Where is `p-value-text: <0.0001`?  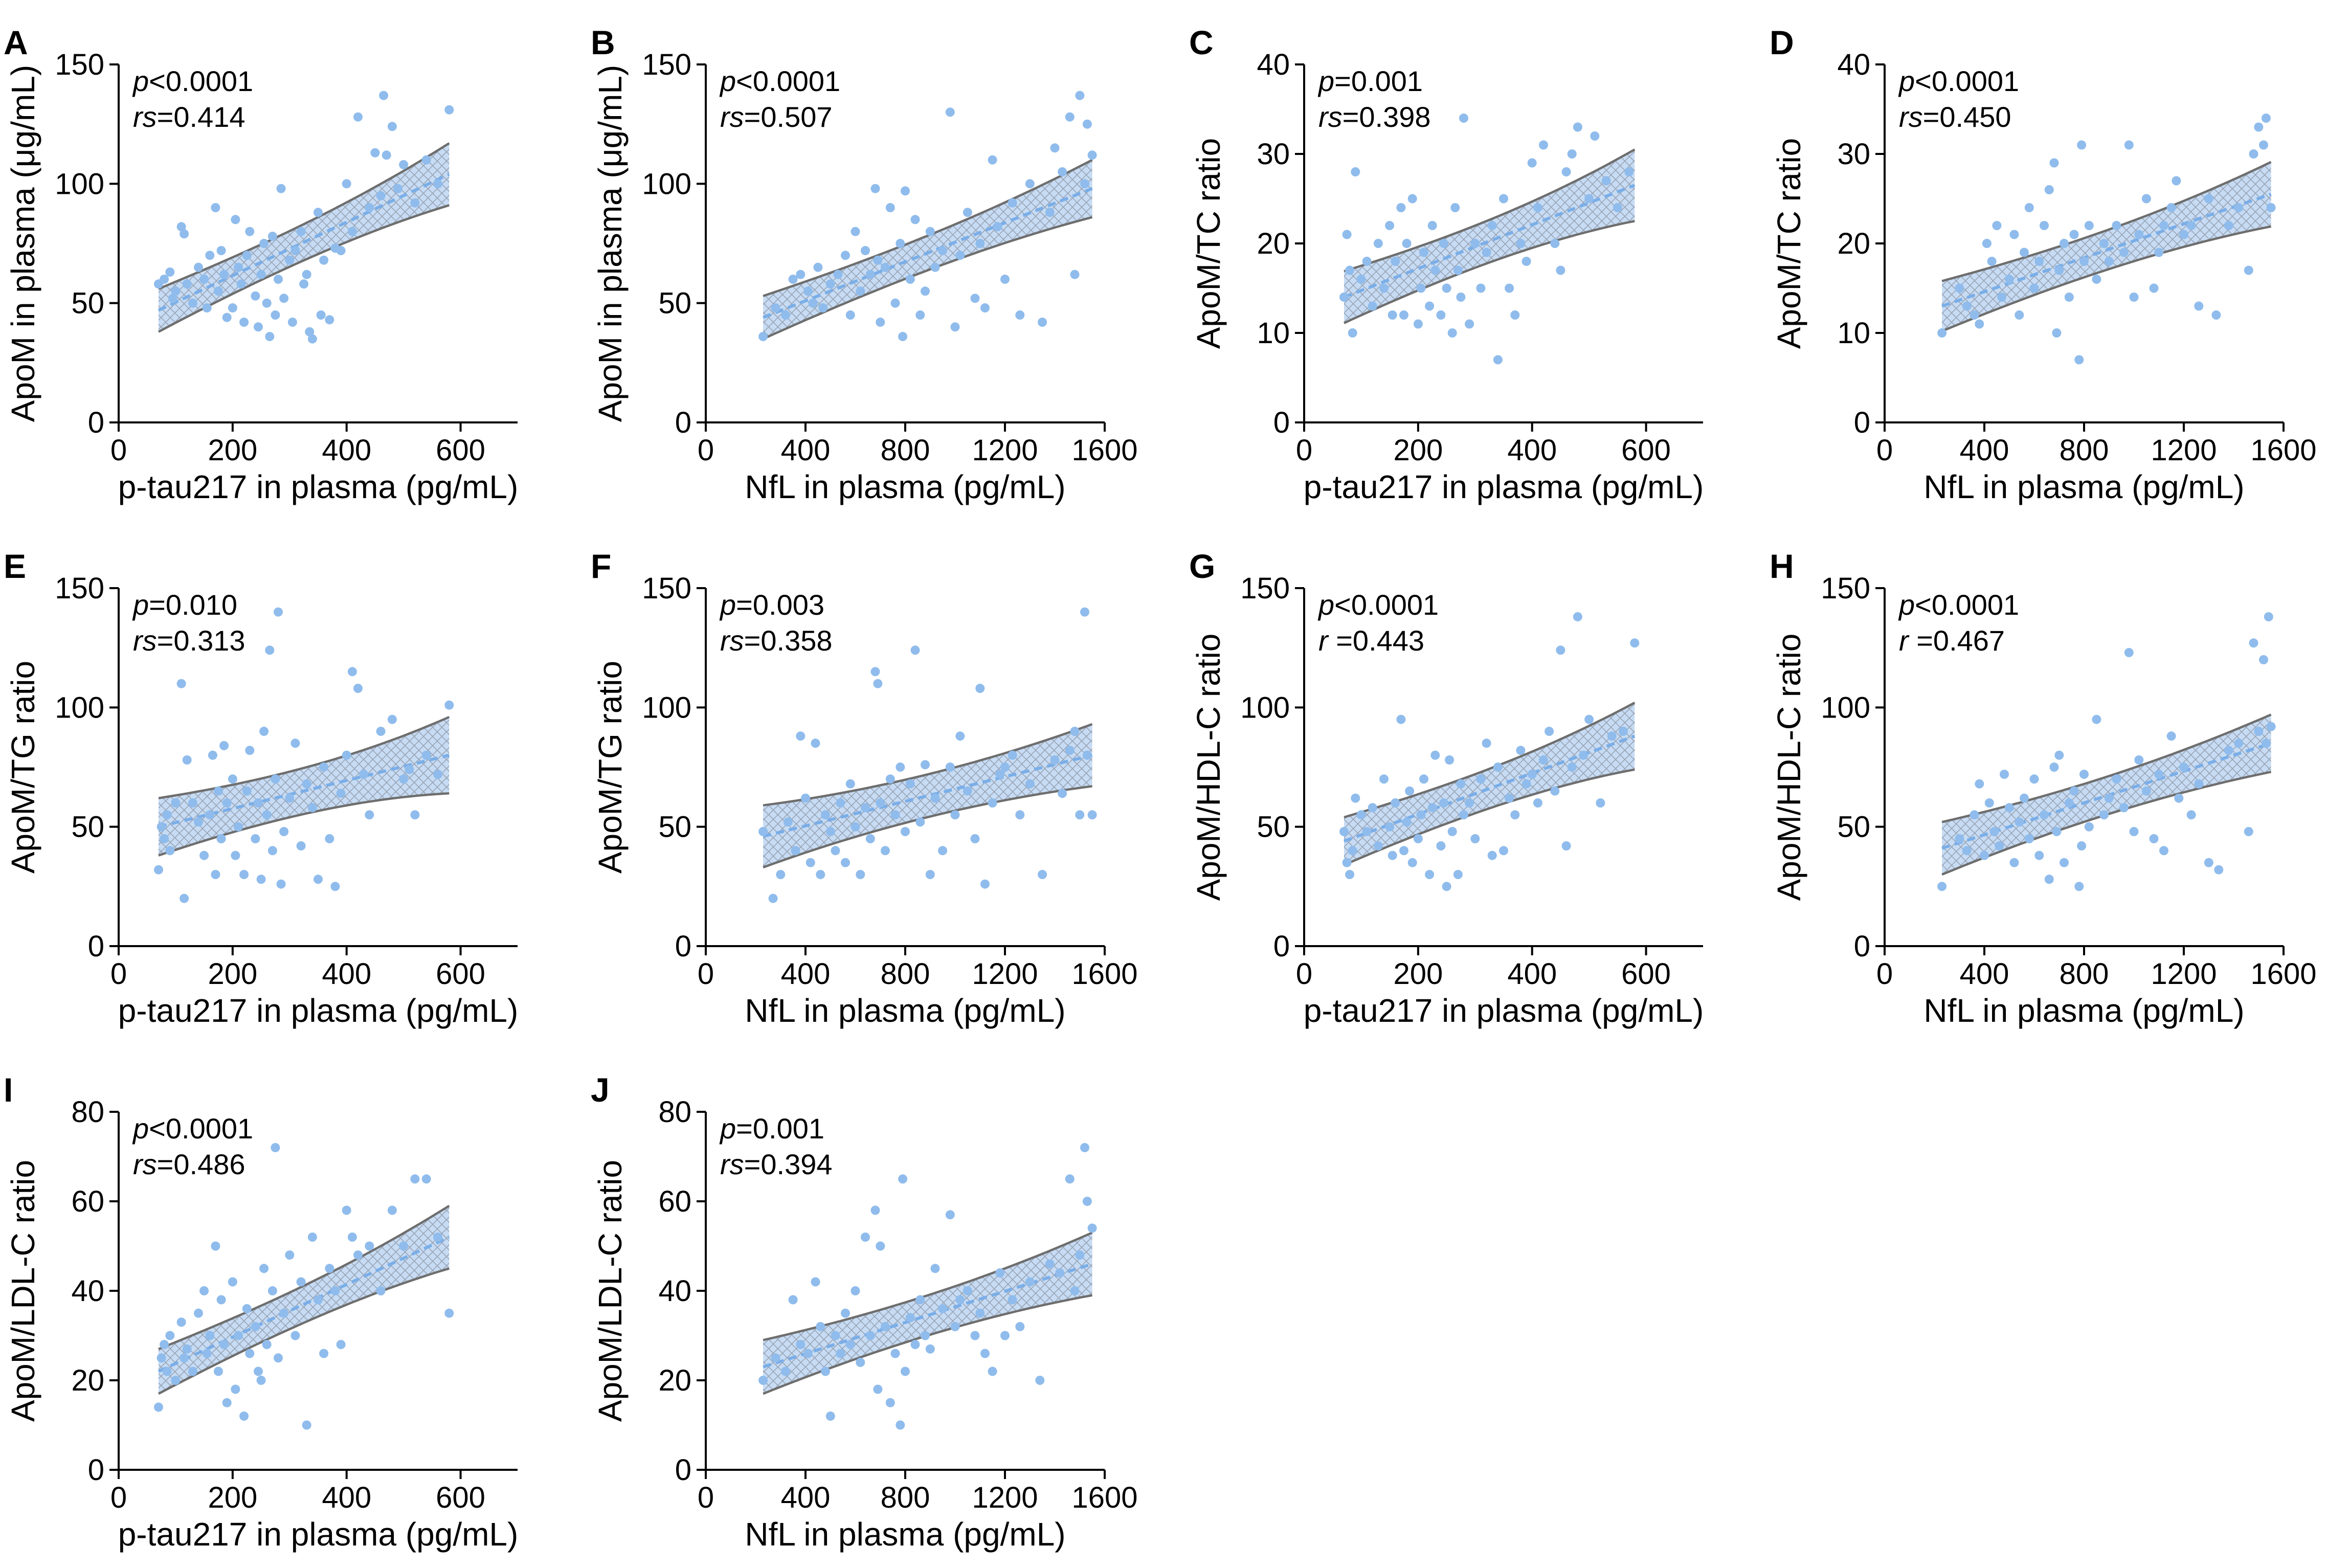
p-value-text: <0.0001 is located at coordinates (201, 81).